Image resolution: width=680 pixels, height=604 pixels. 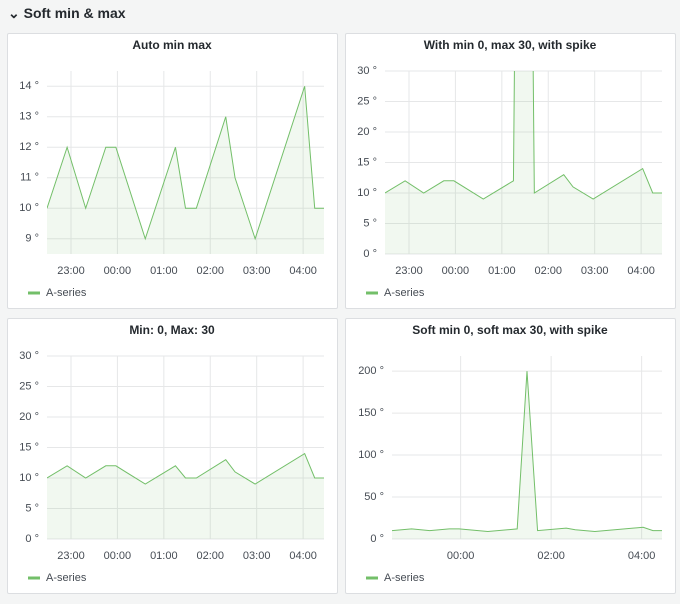 I want to click on chevron: ⌄, so click(x=14, y=13).